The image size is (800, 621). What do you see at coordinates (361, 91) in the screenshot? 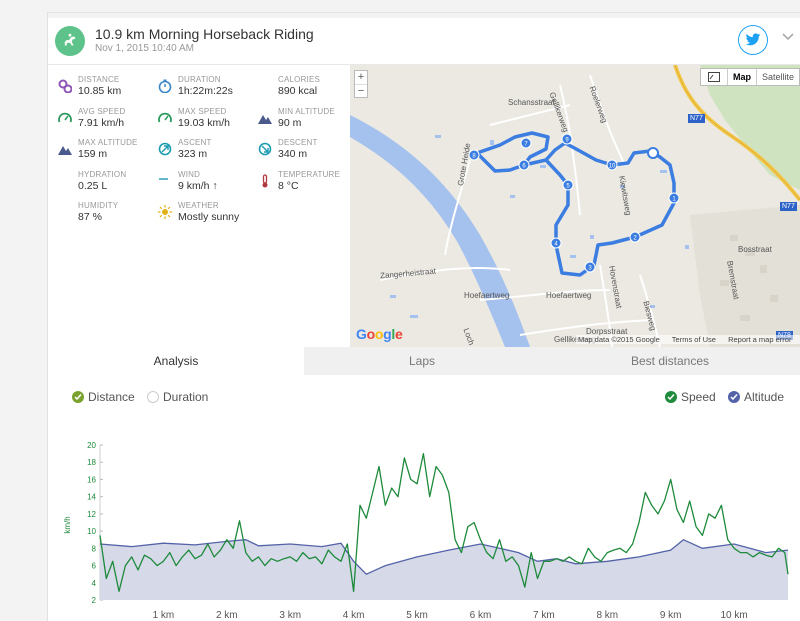
I see `zoom-out-button: −` at bounding box center [361, 91].